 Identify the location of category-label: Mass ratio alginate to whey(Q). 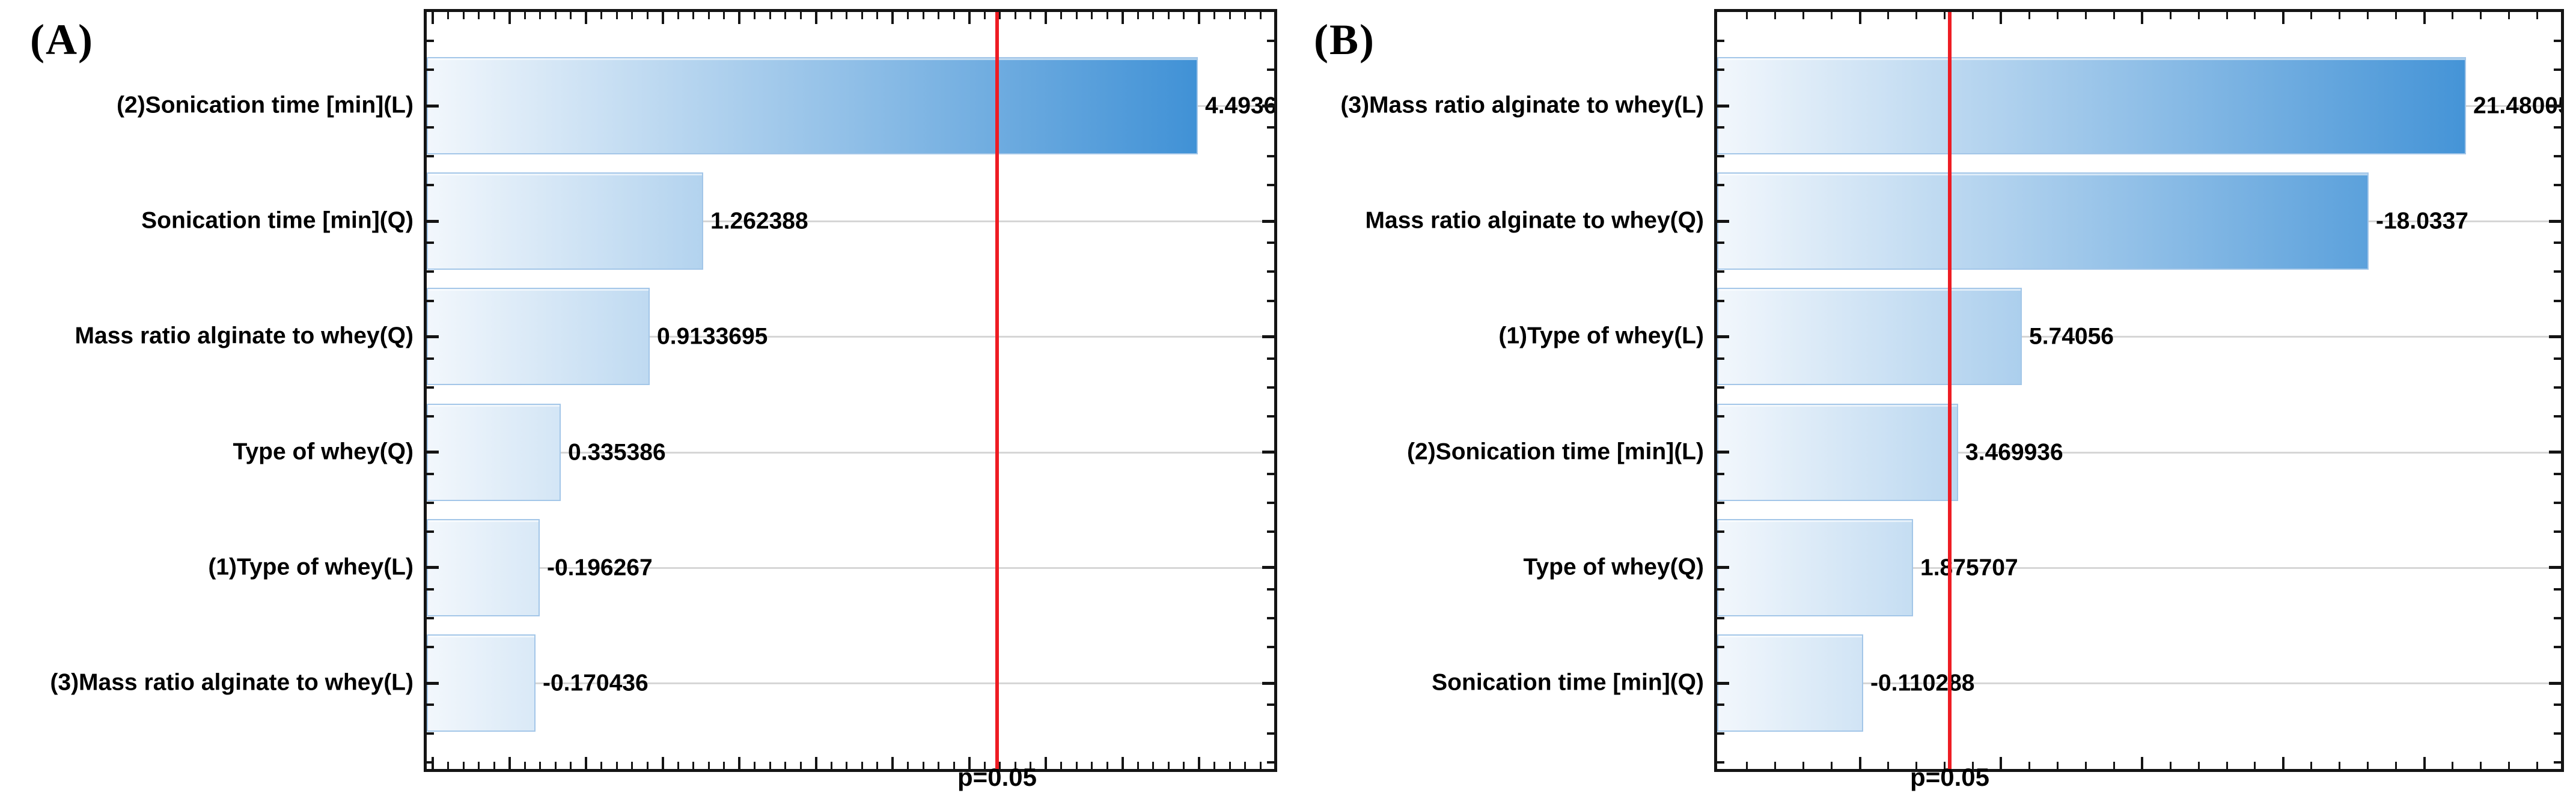
(1534, 220).